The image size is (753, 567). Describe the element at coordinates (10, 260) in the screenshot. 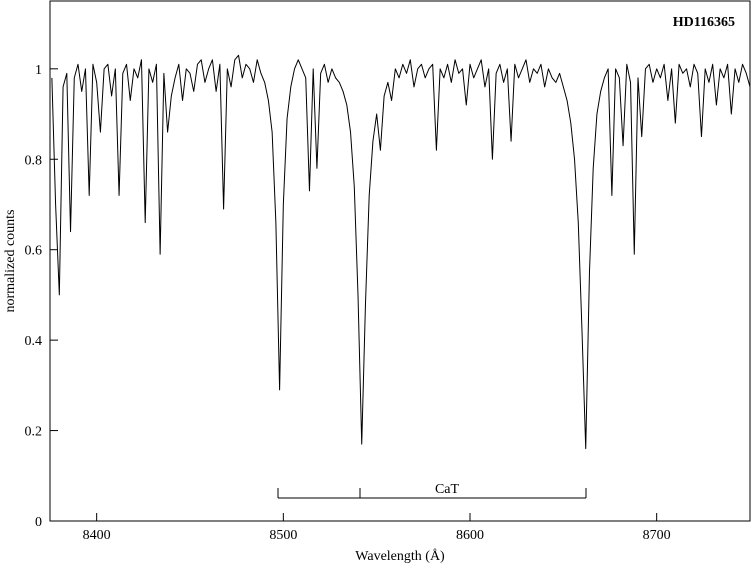

I see `y-axis-label: normalized counts` at that location.